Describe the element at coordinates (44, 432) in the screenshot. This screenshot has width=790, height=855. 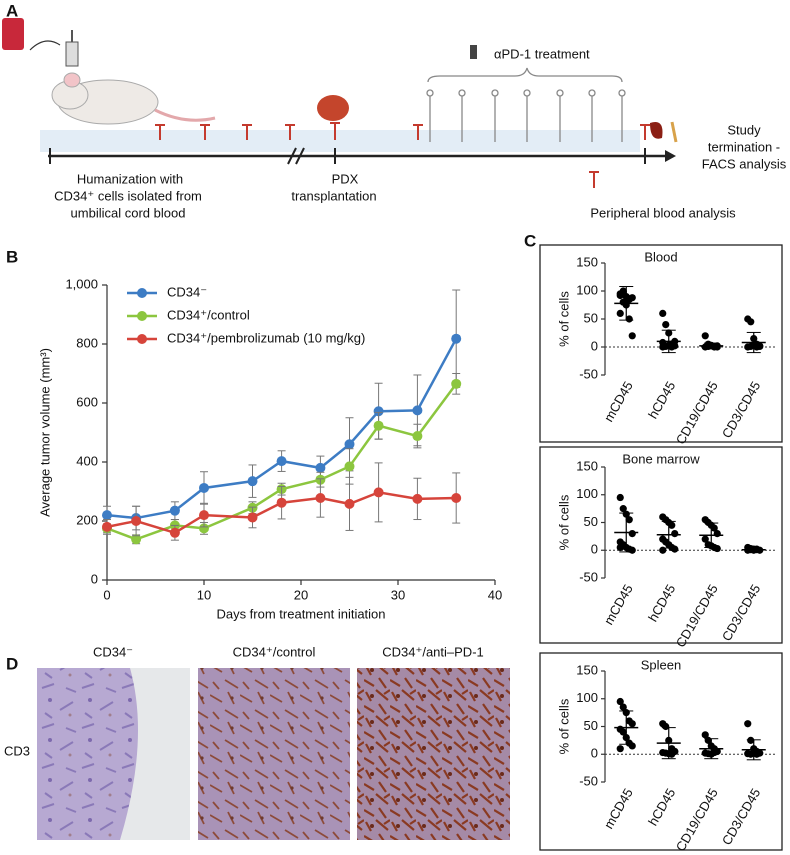
I see `y-axis-label: Average tumor volume (mm³)` at that location.